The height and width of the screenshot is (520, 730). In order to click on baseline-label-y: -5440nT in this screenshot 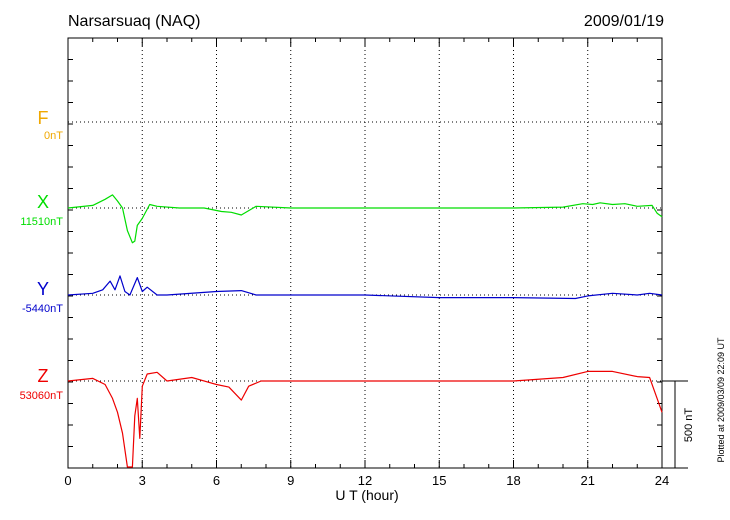, I will do `click(42, 309)`.